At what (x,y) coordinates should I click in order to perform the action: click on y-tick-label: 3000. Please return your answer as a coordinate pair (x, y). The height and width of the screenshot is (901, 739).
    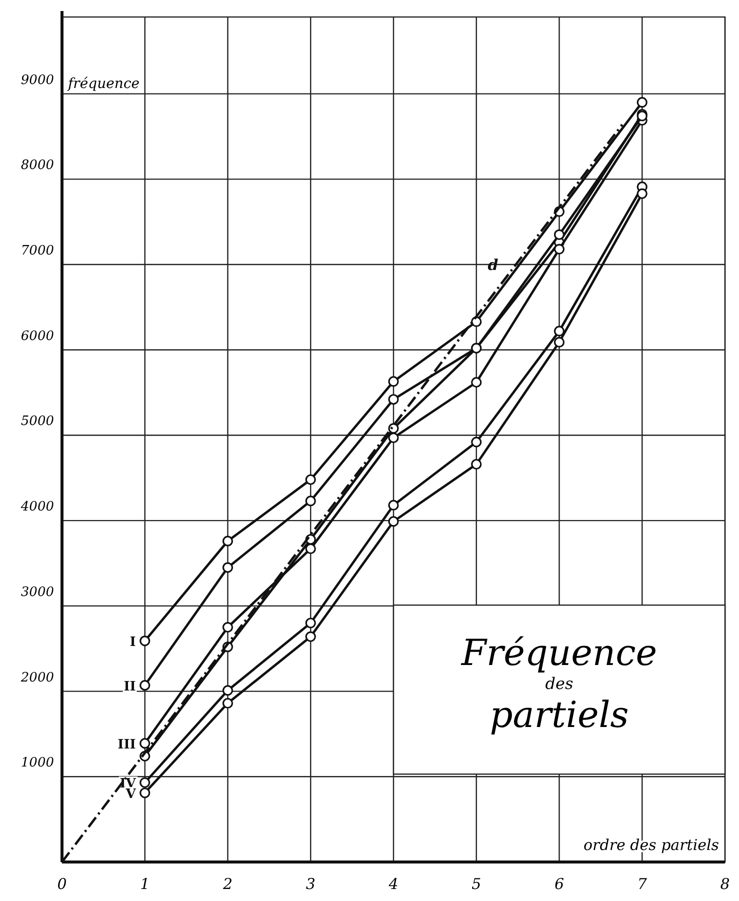
    Looking at the image, I should click on (37, 592).